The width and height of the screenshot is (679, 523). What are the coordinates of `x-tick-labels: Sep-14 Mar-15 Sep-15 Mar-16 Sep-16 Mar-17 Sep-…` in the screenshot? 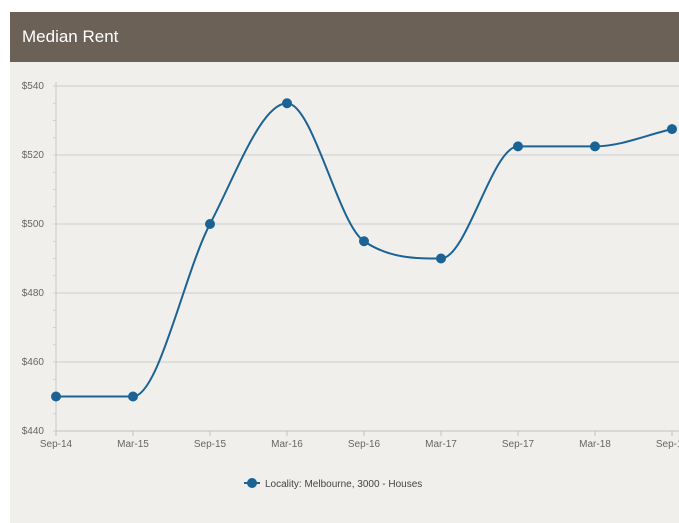 It's located at (359, 444).